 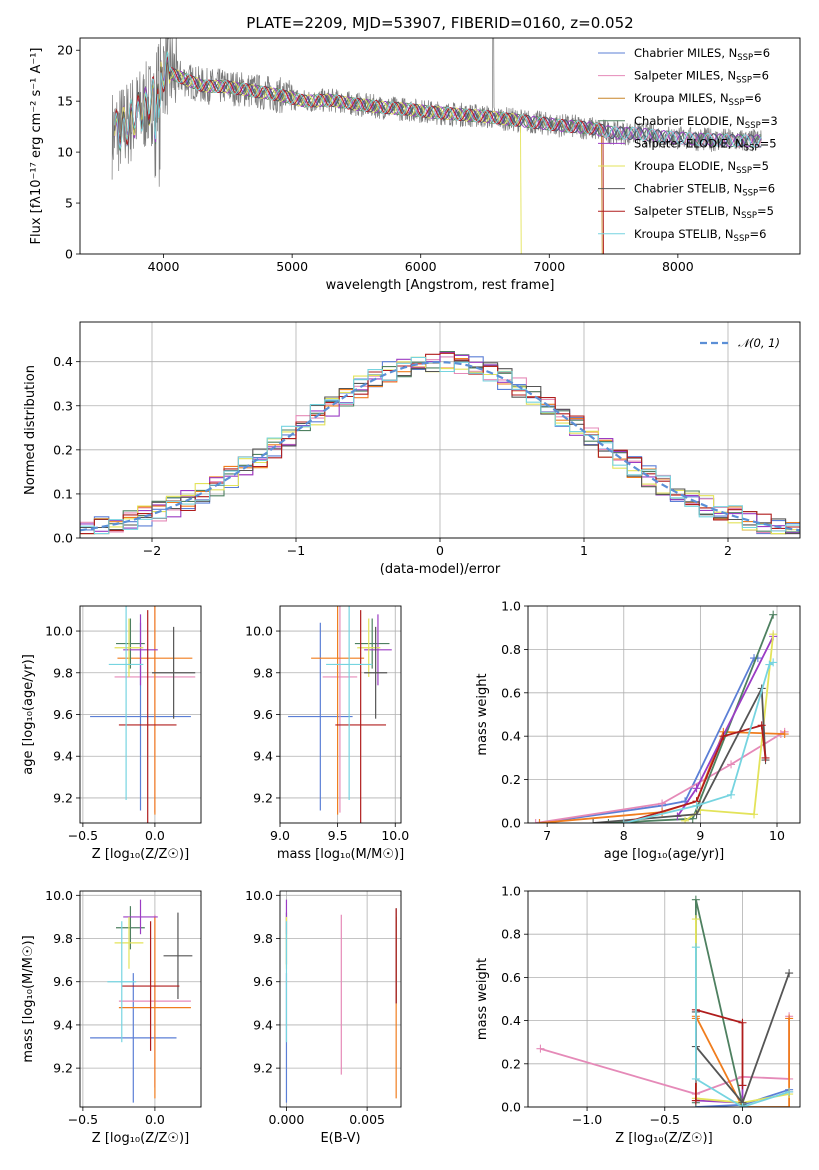 What do you see at coordinates (63, 493) in the screenshot?
I see `y-tick-label: 0.1` at bounding box center [63, 493].